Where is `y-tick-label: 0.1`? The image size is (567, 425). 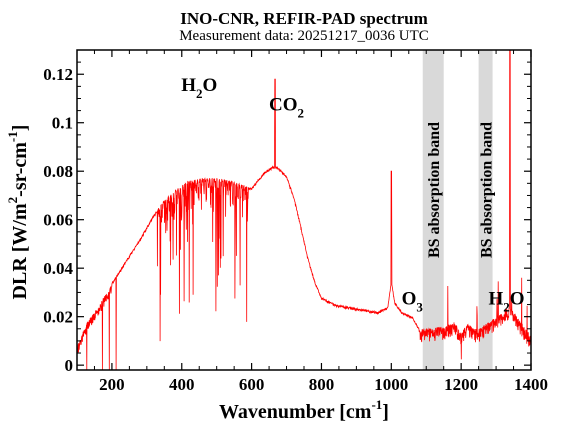 y-tick-label: 0.1 is located at coordinates (62, 123).